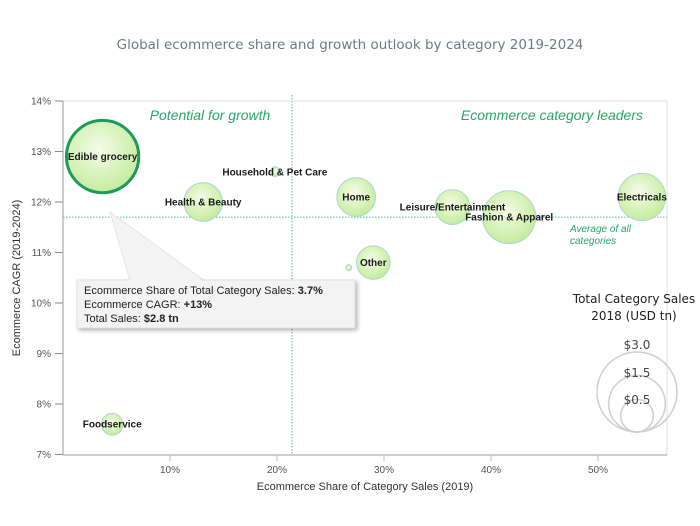 The image size is (700, 526). What do you see at coordinates (210, 115) in the screenshot?
I see `quadrant-label-potential: Potential for growth` at bounding box center [210, 115].